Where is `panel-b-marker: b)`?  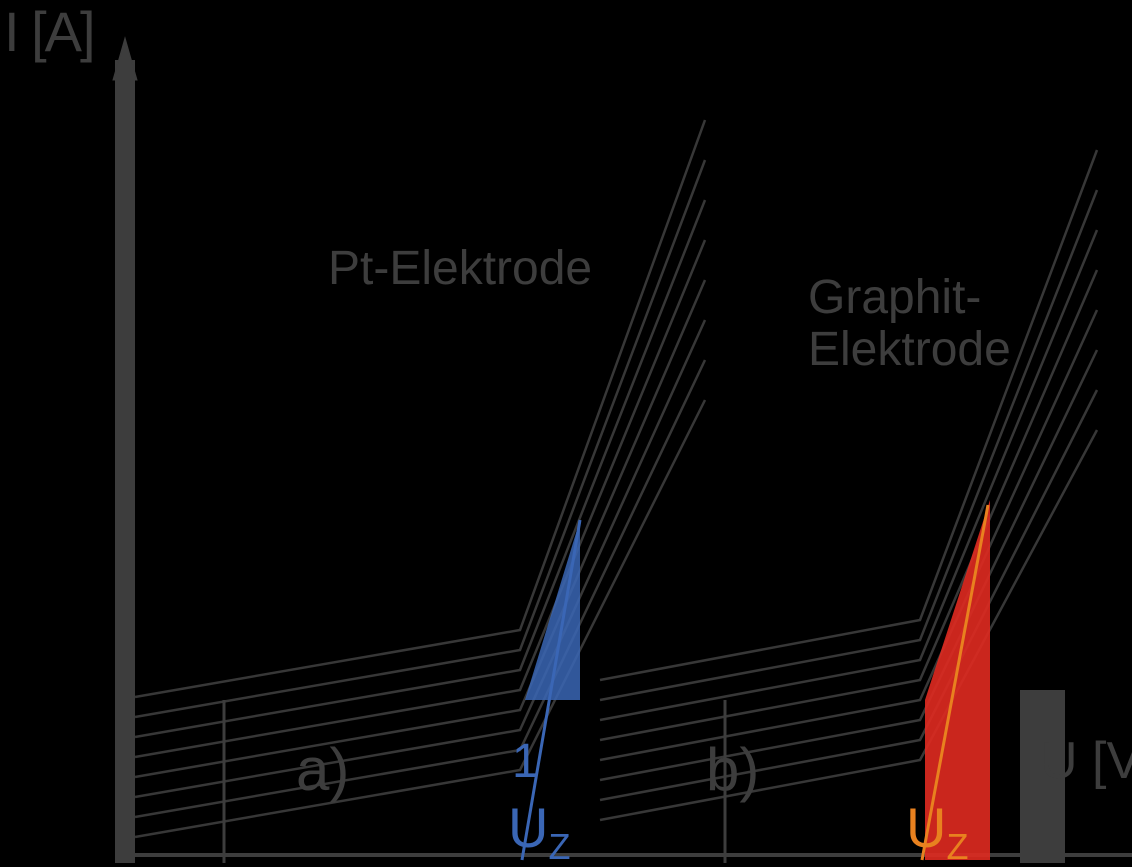 panel-b-marker: b) is located at coordinates (733, 769).